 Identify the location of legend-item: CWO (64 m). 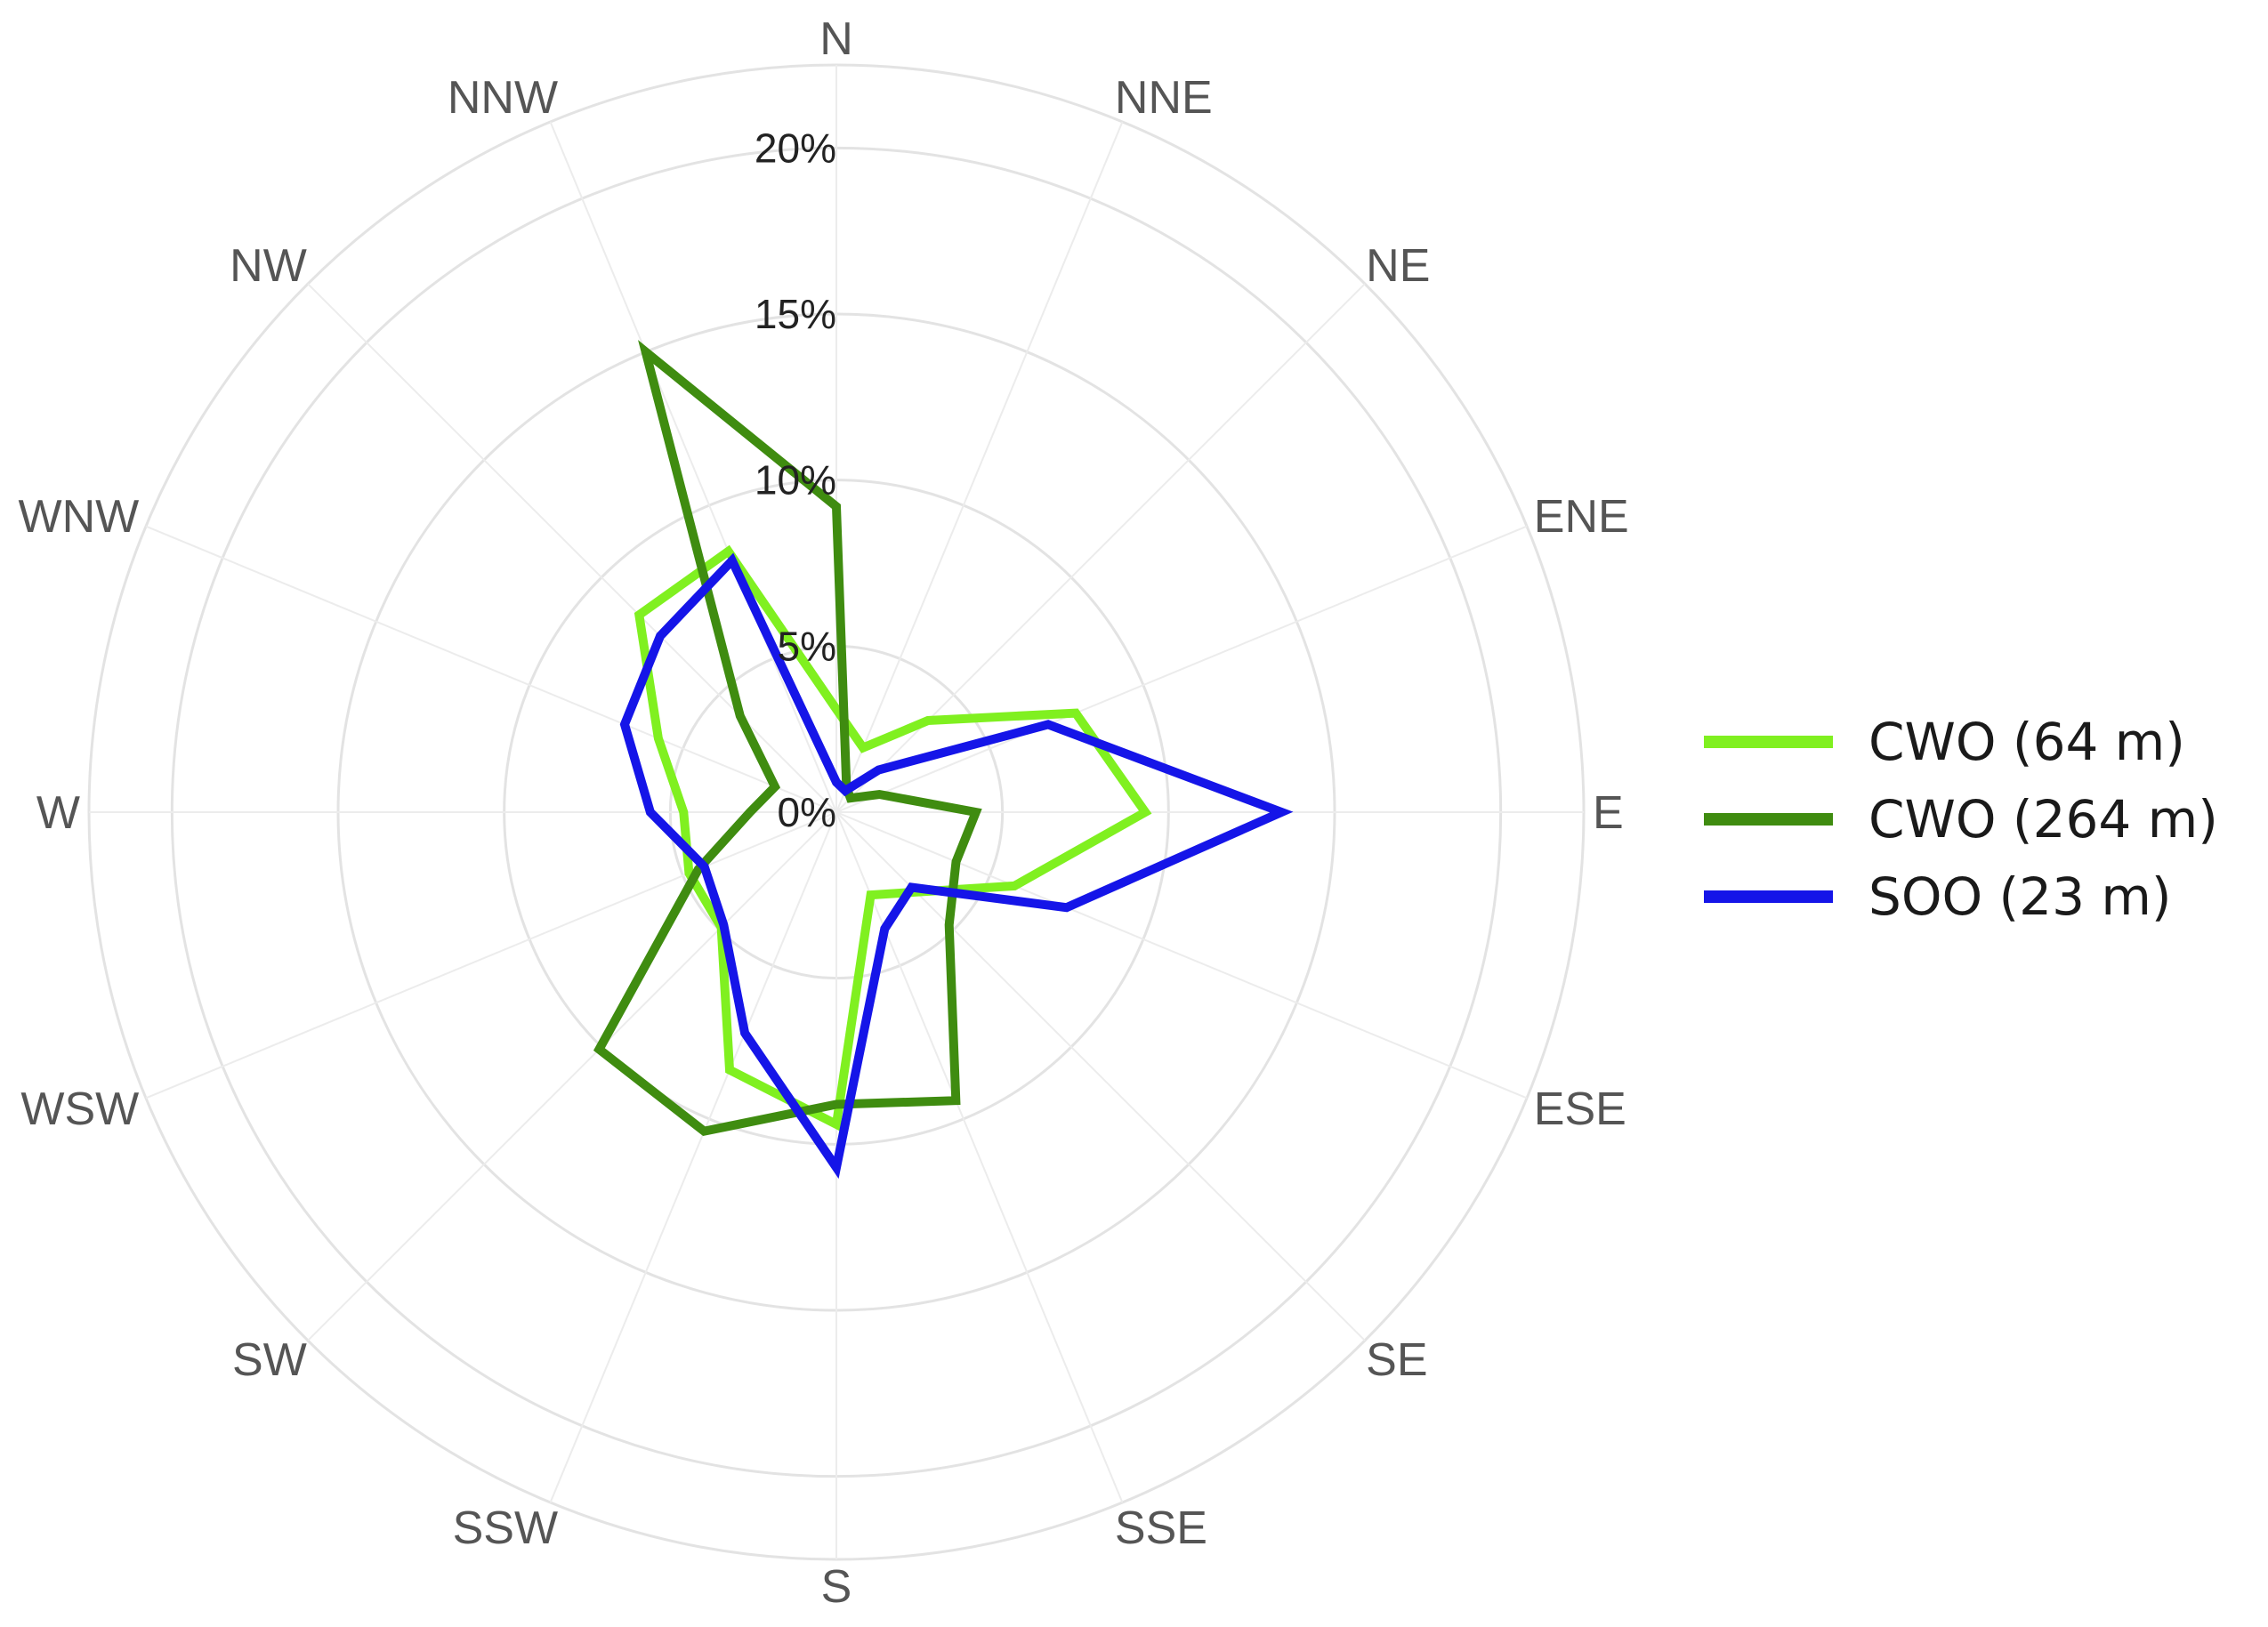
(1961, 741).